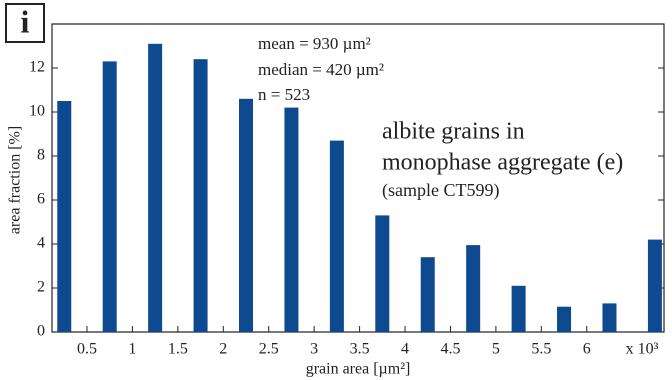 The height and width of the screenshot is (380, 672). I want to click on annotation: mean = 930 µm², so click(314, 43).